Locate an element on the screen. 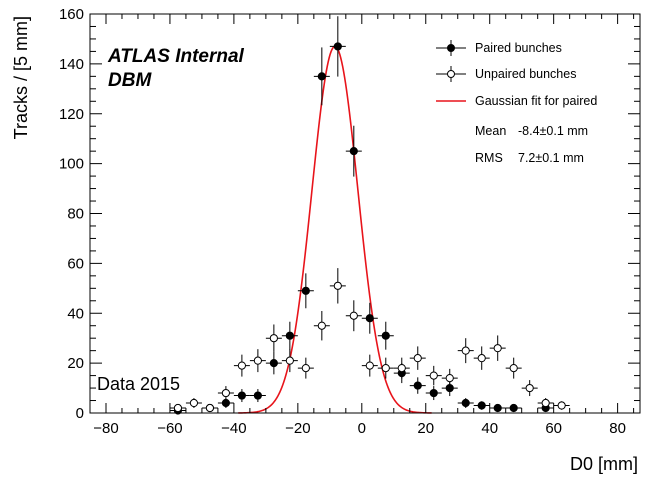 The image size is (657, 481). x-tick-label: 0 is located at coordinates (362, 428).